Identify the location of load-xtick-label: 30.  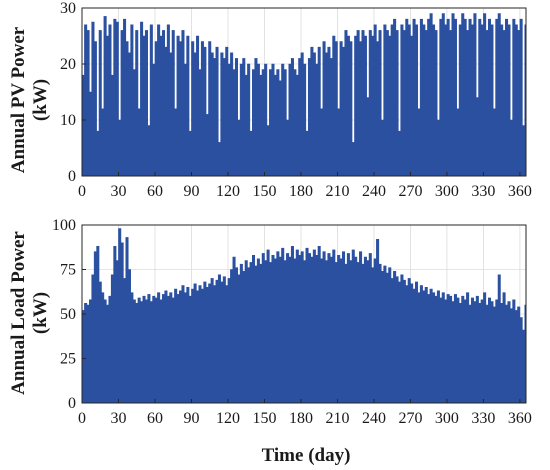
(118, 418).